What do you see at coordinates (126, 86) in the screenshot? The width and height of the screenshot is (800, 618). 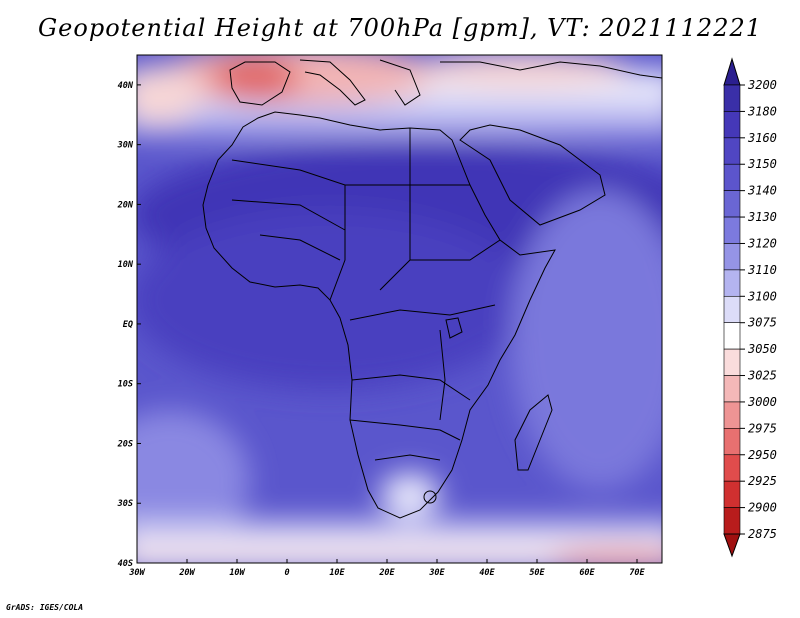 I see `lat-tick-label: 40N` at bounding box center [126, 86].